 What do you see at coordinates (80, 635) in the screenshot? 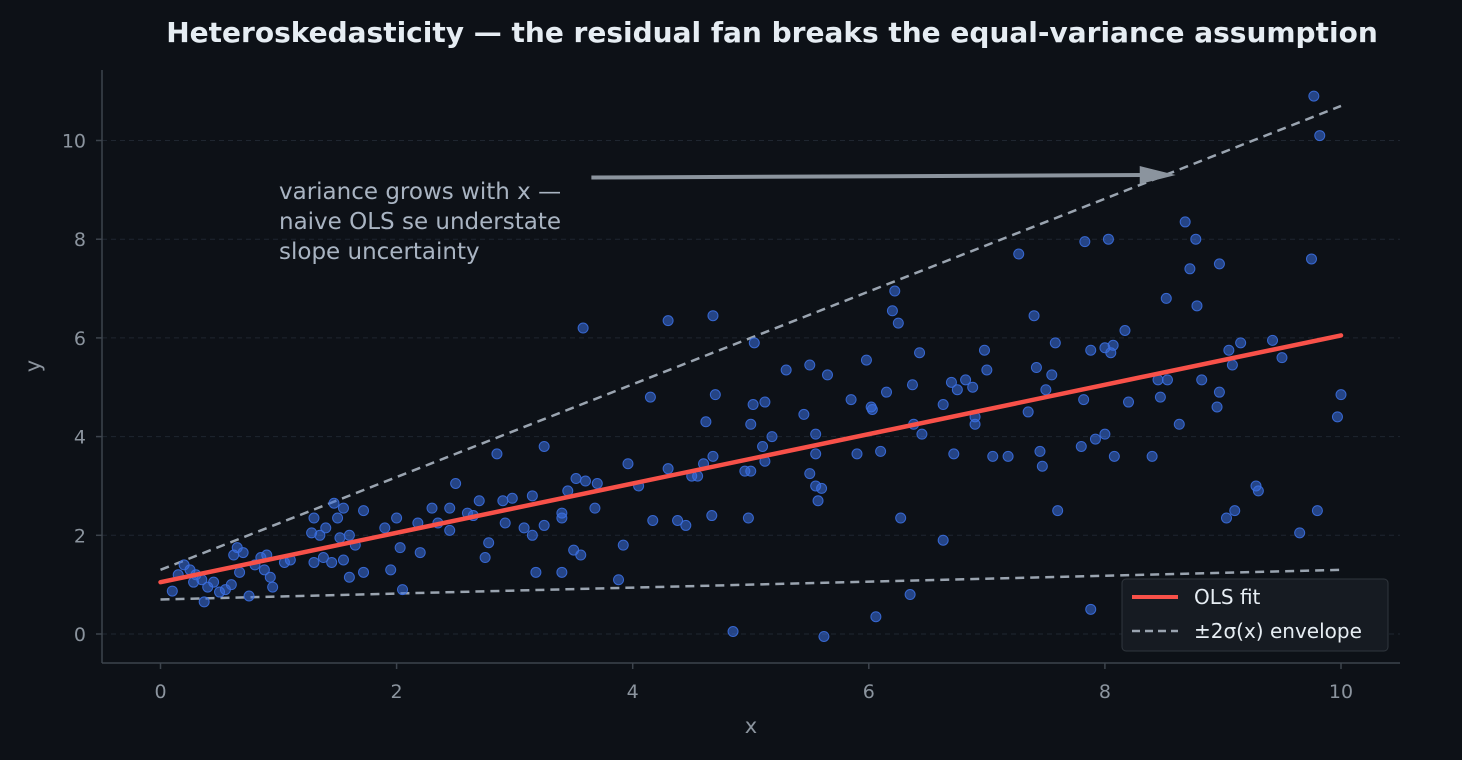
I see `y-tick-label: 0` at bounding box center [80, 635].